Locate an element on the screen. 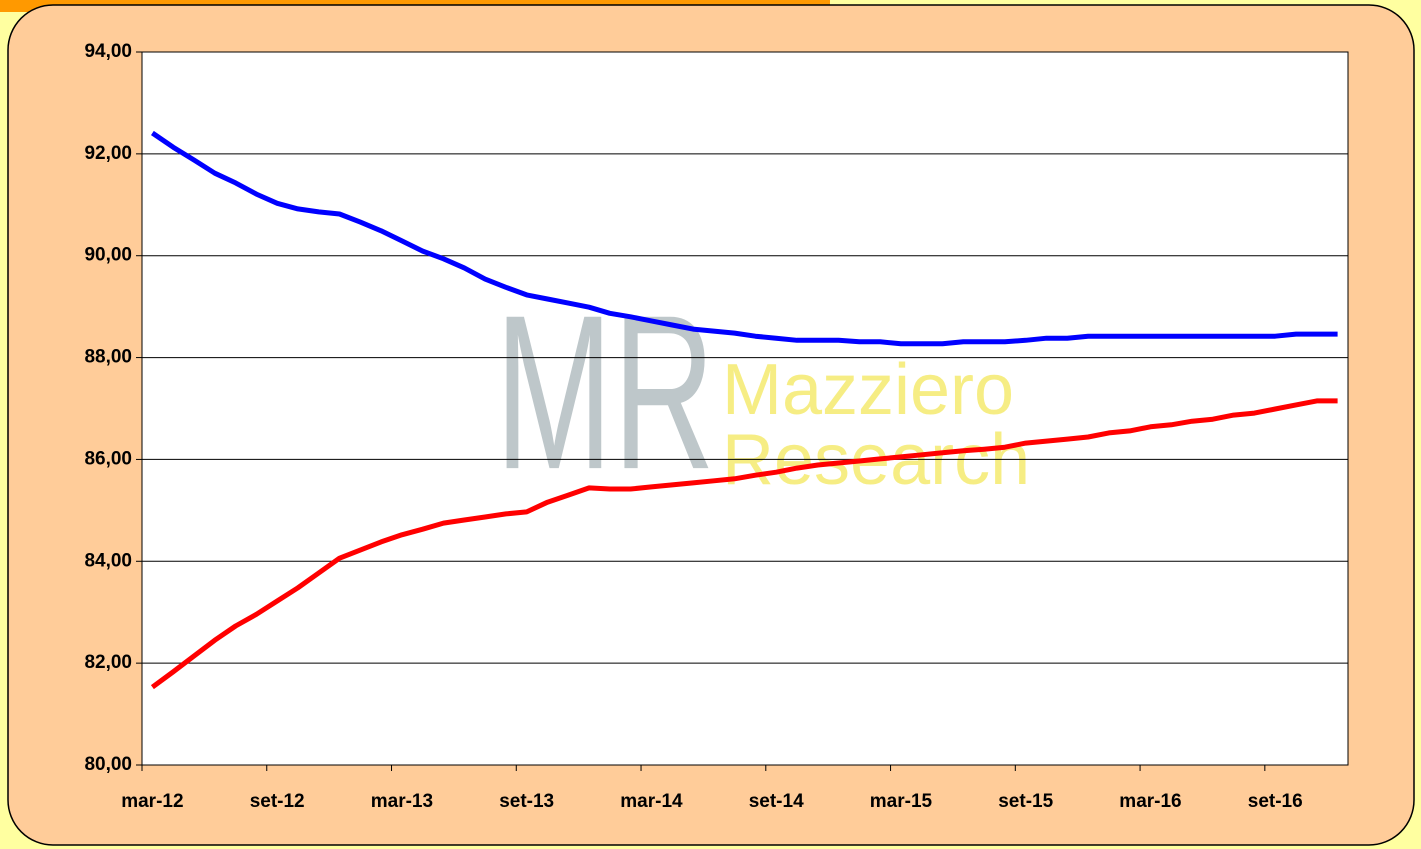 This screenshot has width=1421, height=849. y-tick-label: 84,00 is located at coordinates (108, 560).